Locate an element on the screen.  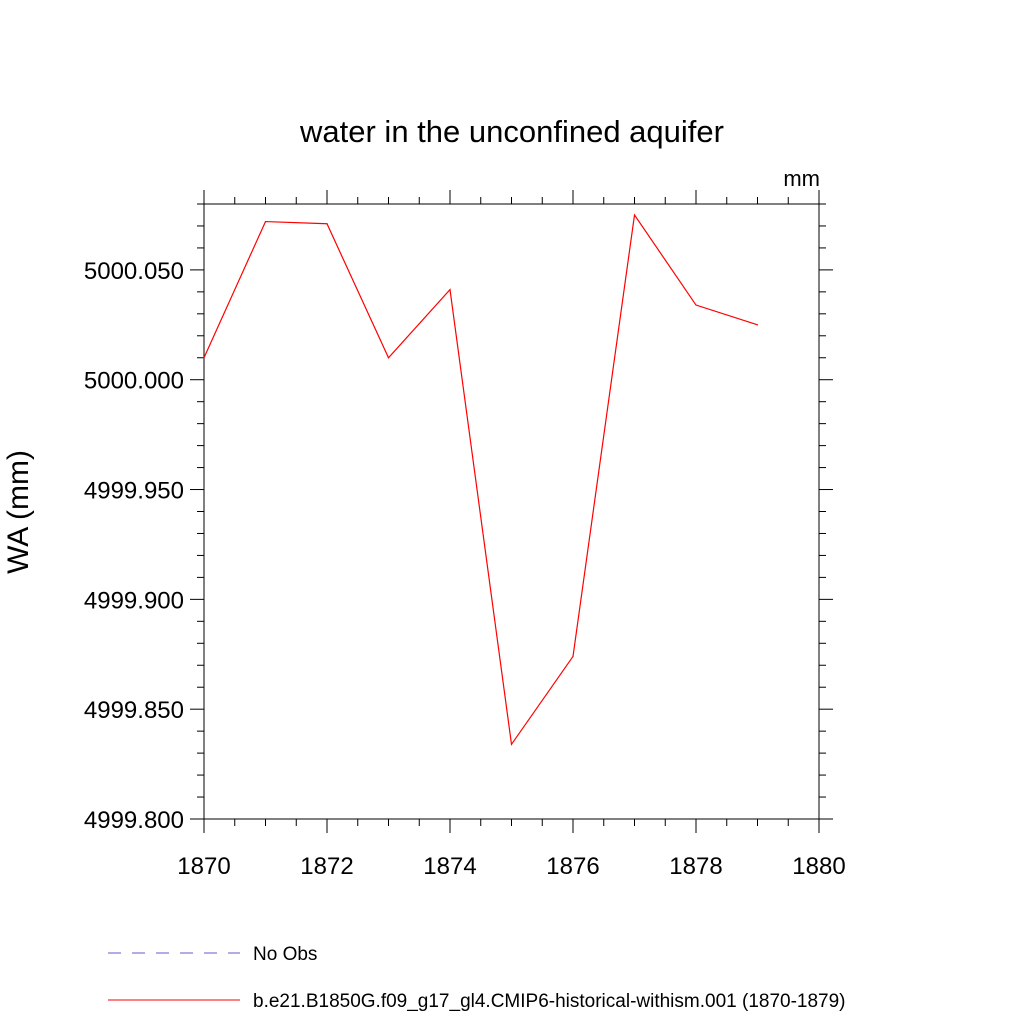
y-tick-label: 4999.950 is located at coordinates (134, 491).